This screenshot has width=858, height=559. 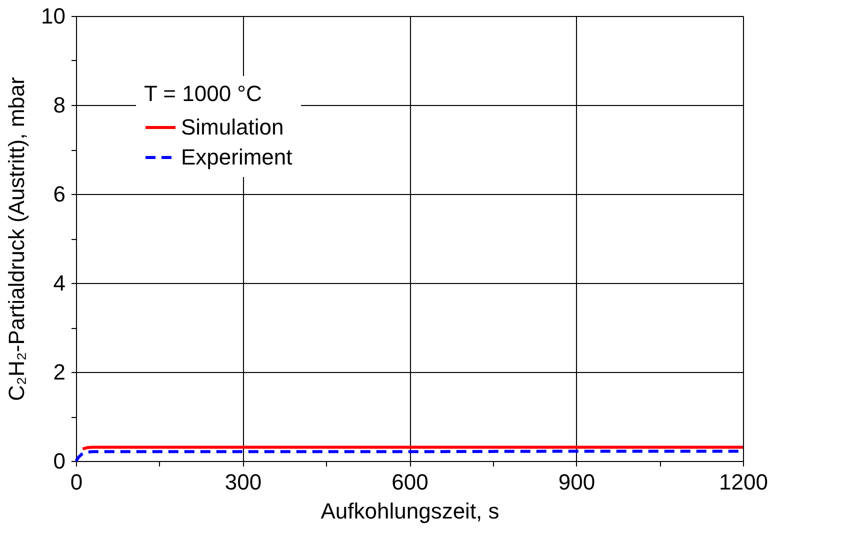 What do you see at coordinates (17, 239) in the screenshot?
I see `y-axis-title: C₂H₂-Partialdruck (Austritt), mbar` at bounding box center [17, 239].